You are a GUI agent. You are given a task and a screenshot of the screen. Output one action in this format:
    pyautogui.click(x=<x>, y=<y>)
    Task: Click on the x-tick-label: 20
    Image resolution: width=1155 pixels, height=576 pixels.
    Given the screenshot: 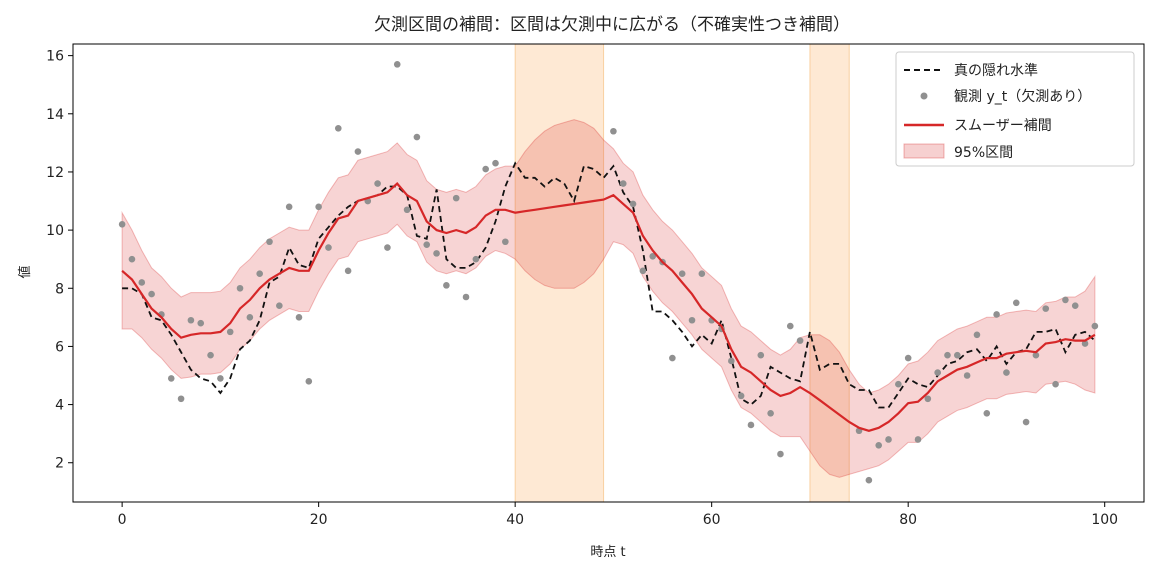 What is the action you would take?
    pyautogui.click(x=319, y=520)
    